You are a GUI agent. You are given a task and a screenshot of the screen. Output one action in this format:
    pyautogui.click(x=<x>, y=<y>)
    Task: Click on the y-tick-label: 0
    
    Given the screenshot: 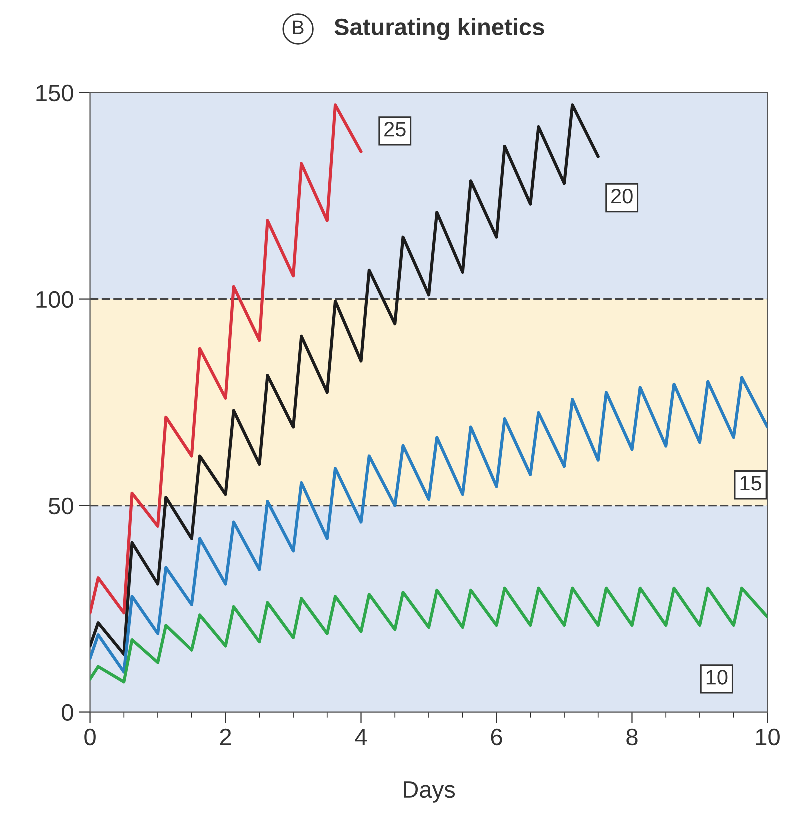 What is the action you would take?
    pyautogui.click(x=68, y=713)
    